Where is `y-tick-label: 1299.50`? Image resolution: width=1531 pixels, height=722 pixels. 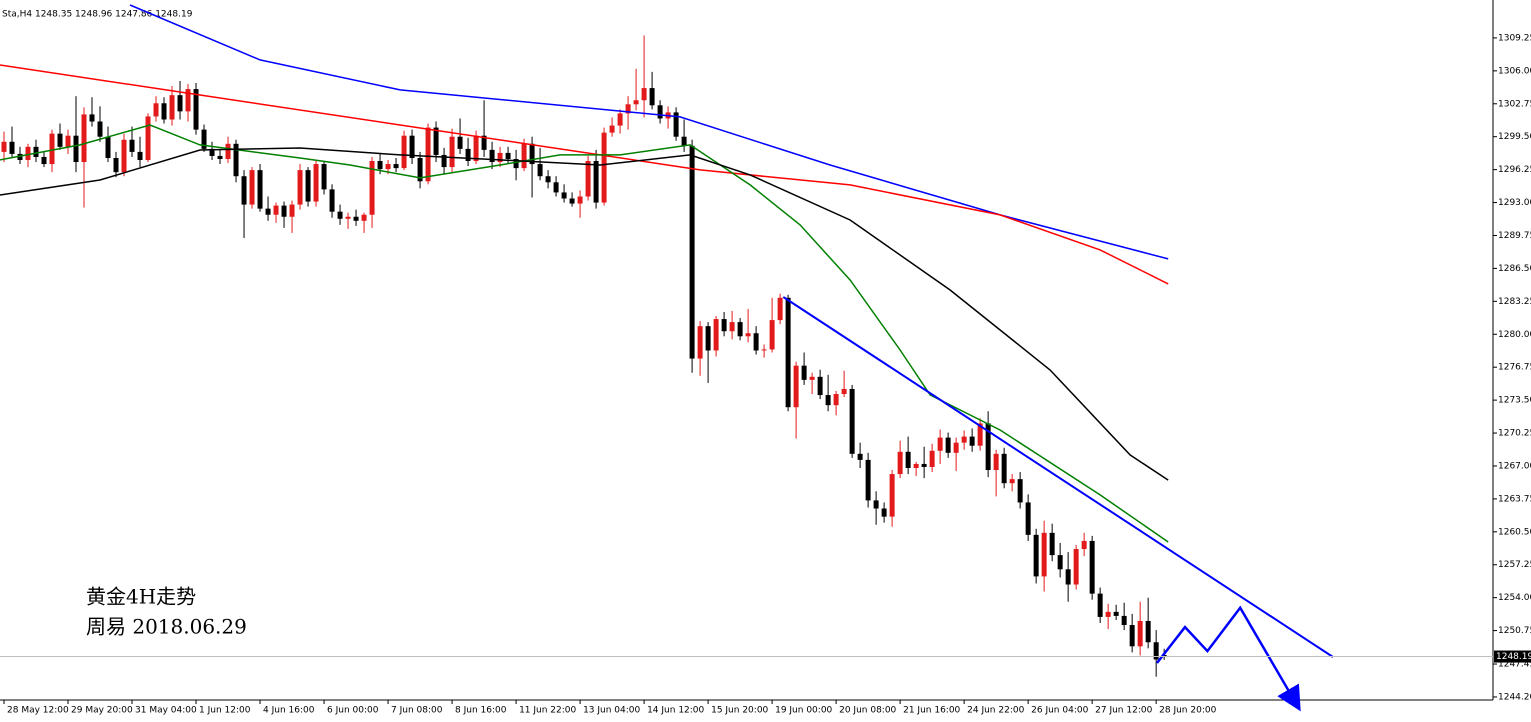
y-tick-label: 1299.50 is located at coordinates (1514, 137).